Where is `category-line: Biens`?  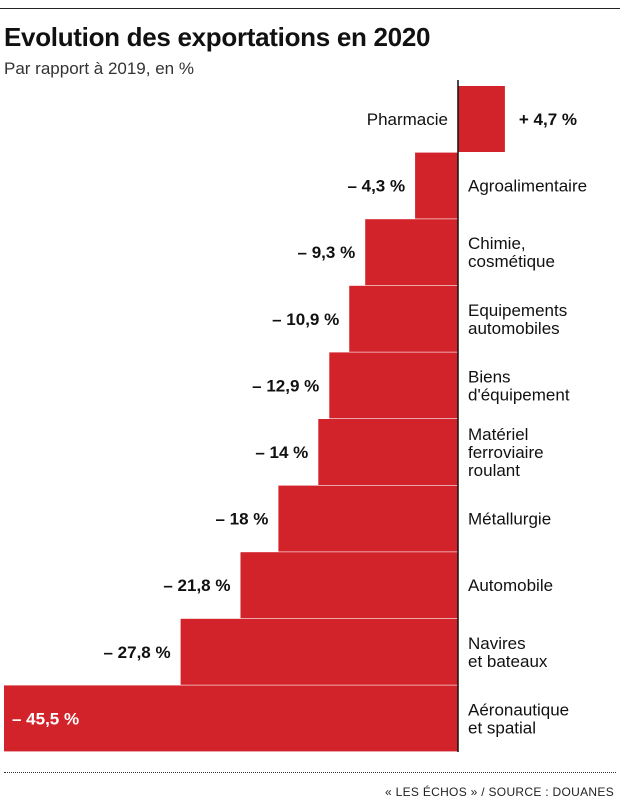
category-line: Biens is located at coordinates (489, 376).